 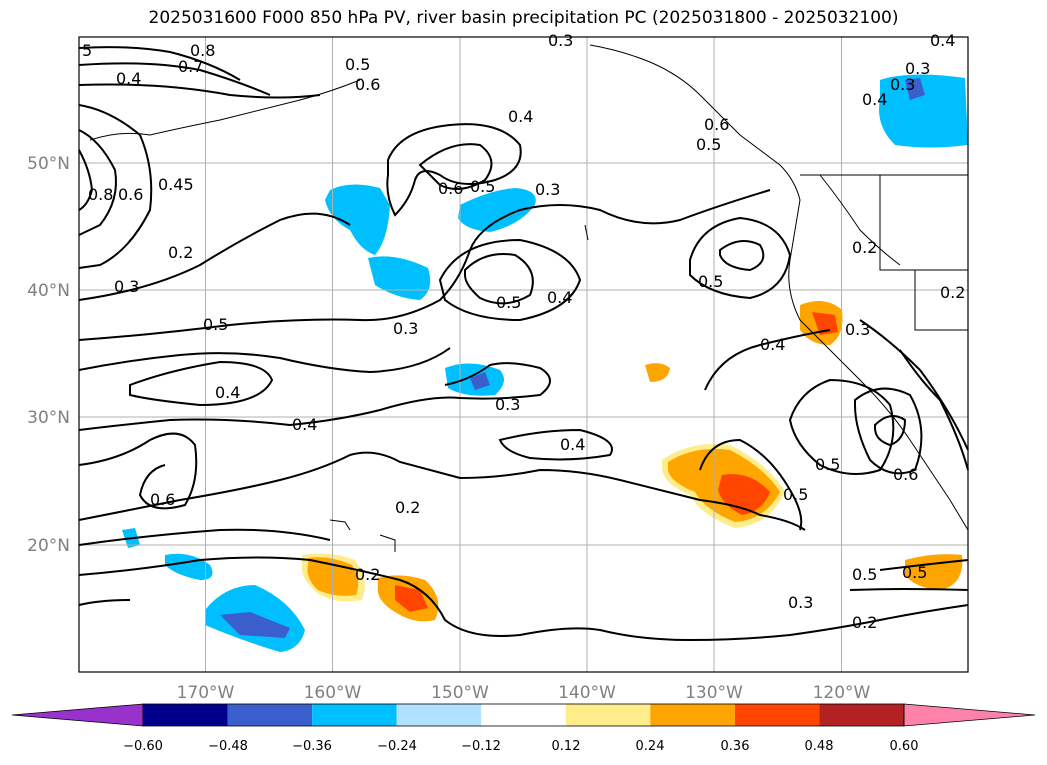 What do you see at coordinates (48, 418) in the screenshot?
I see `lat-tick-label: 30°N` at bounding box center [48, 418].